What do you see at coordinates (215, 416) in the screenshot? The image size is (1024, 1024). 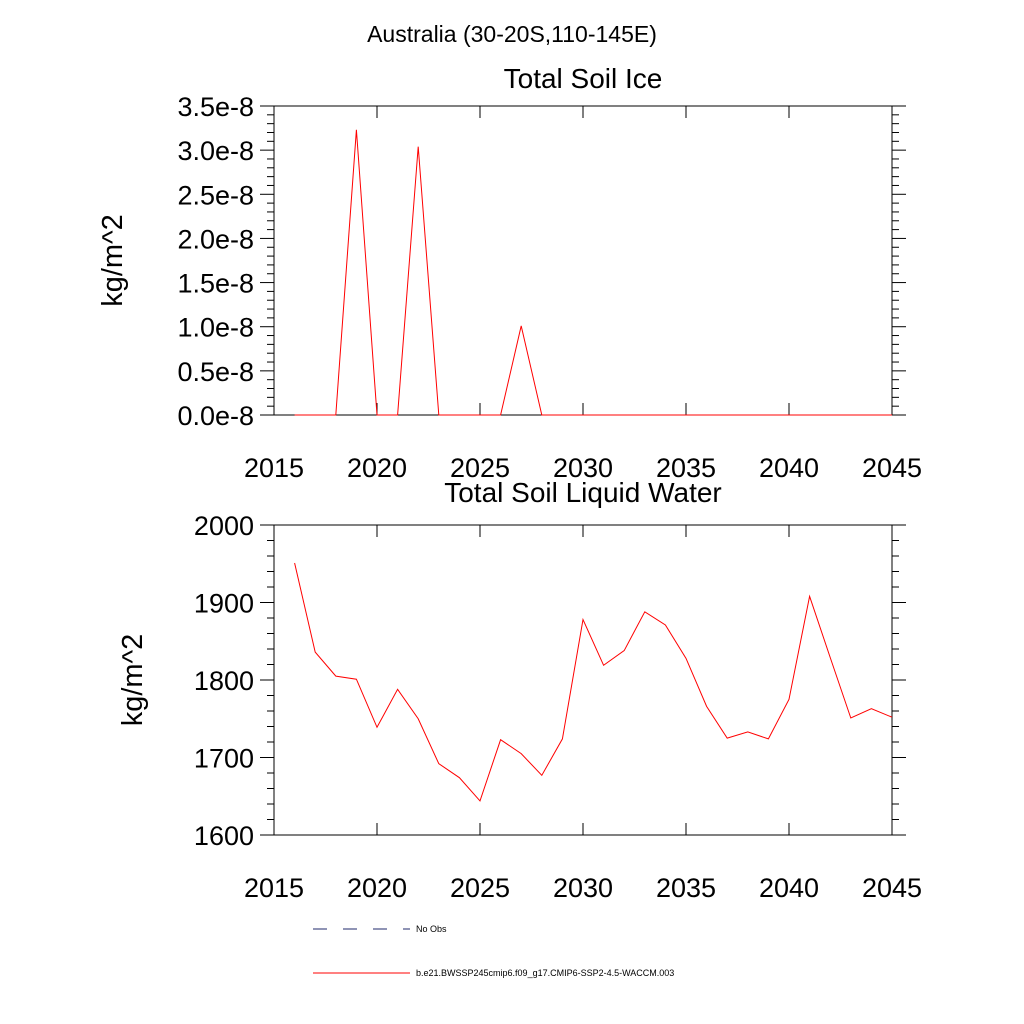 I see `y-tick-label: 0.0e-8` at bounding box center [215, 416].